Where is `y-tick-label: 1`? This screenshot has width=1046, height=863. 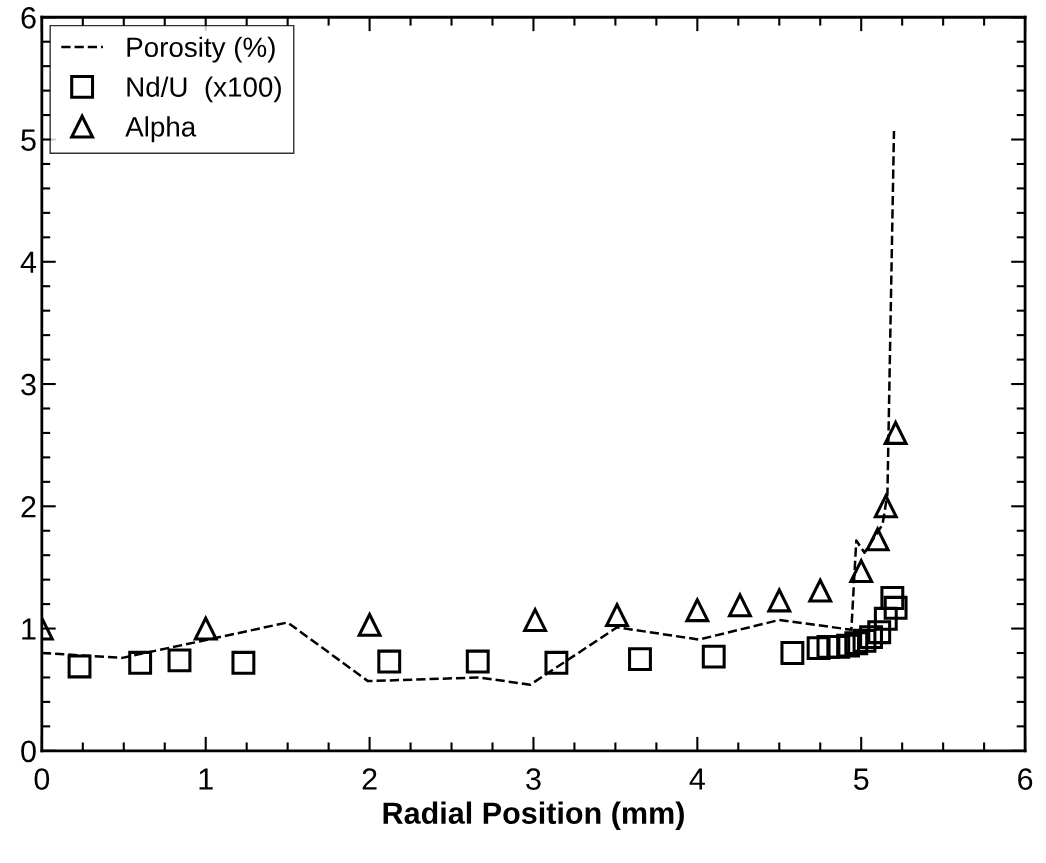
y-tick-label: 1 is located at coordinates (29, 629).